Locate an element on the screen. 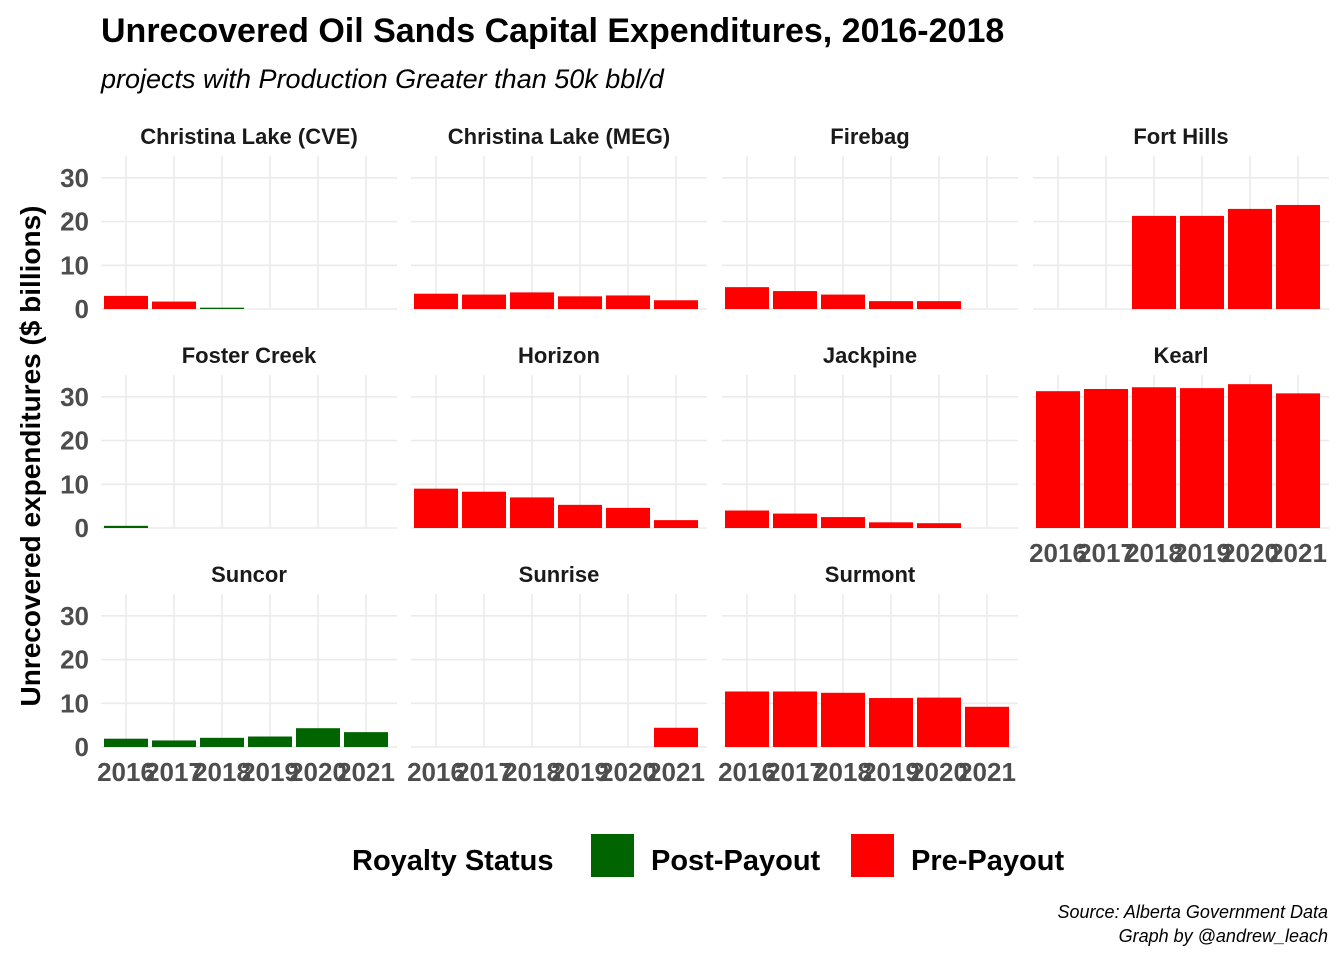  panel-christina-lake-cve: Christina Lake (CVE) 0 10 20 30 is located at coordinates (228, 224).